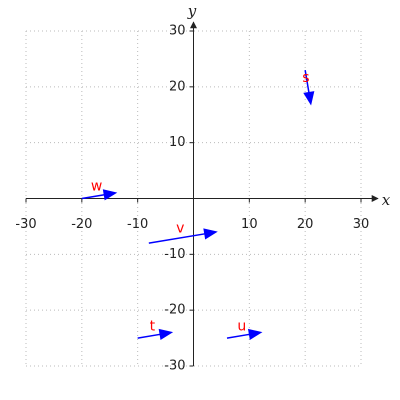  Describe the element at coordinates (177, 86) in the screenshot. I see `y-tick-label: 20` at that location.